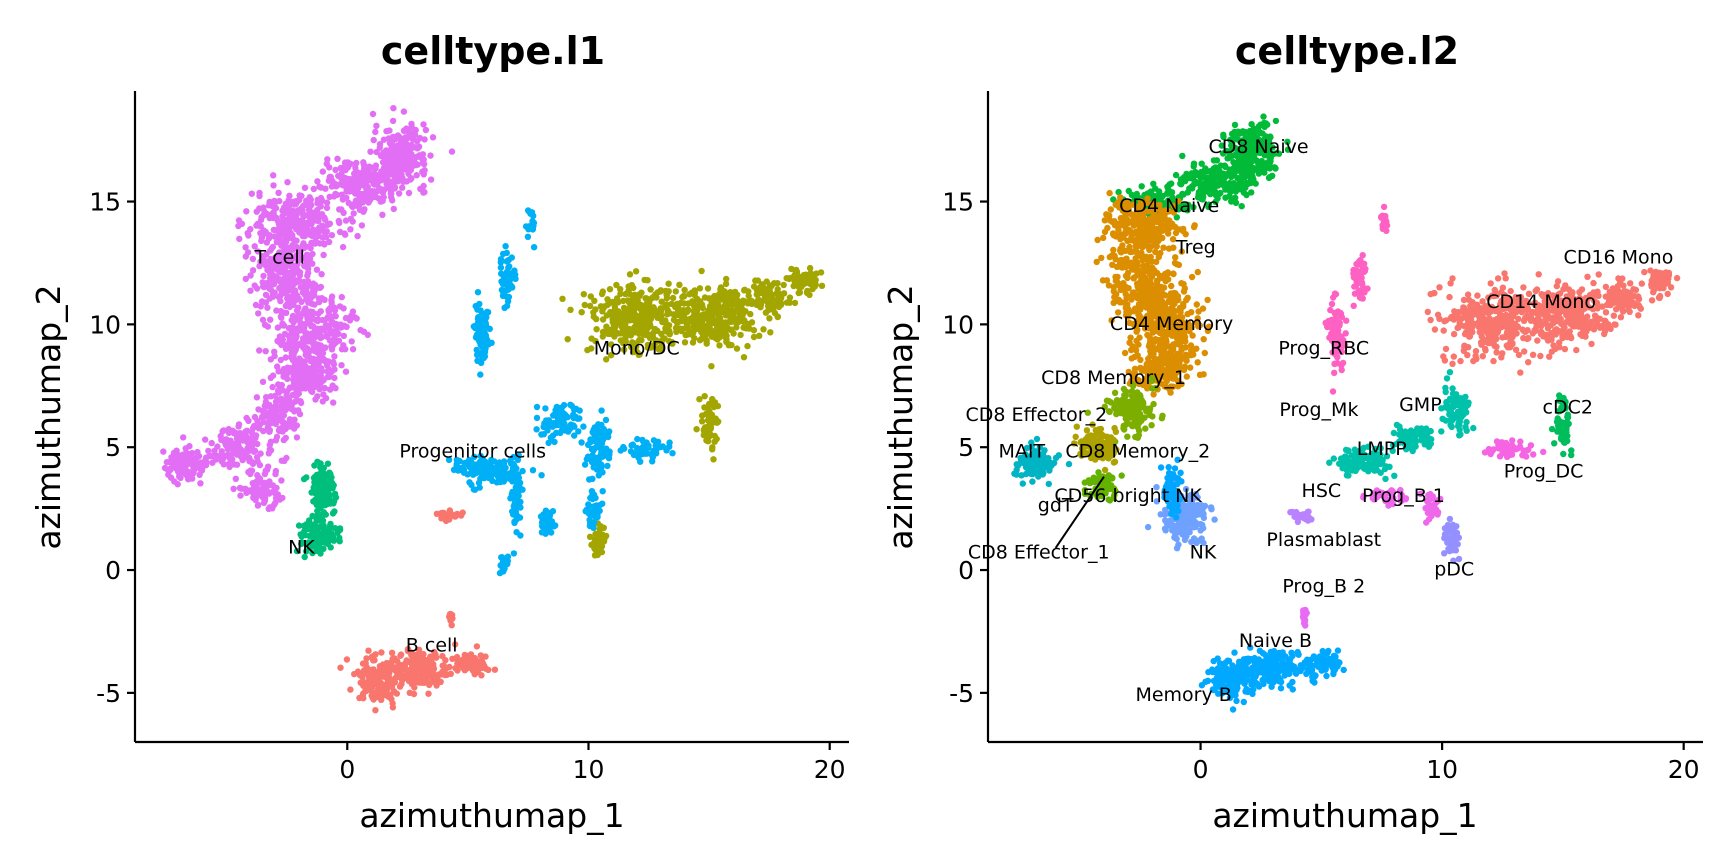 The image size is (1728, 865). What do you see at coordinates (1347, 51) in the screenshot?
I see `panel-title: celltype.l2` at bounding box center [1347, 51].